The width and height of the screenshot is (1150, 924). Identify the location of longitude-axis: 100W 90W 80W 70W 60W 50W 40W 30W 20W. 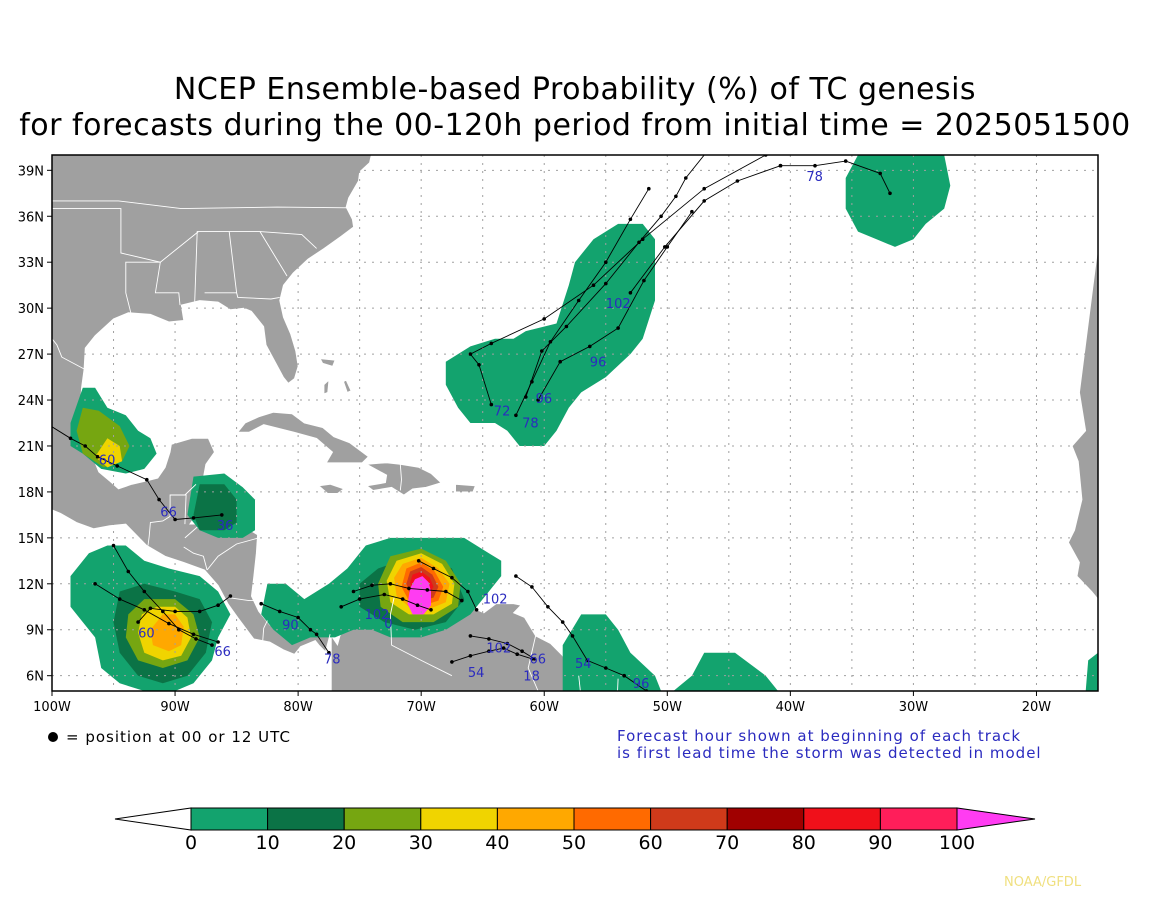
(542, 703).